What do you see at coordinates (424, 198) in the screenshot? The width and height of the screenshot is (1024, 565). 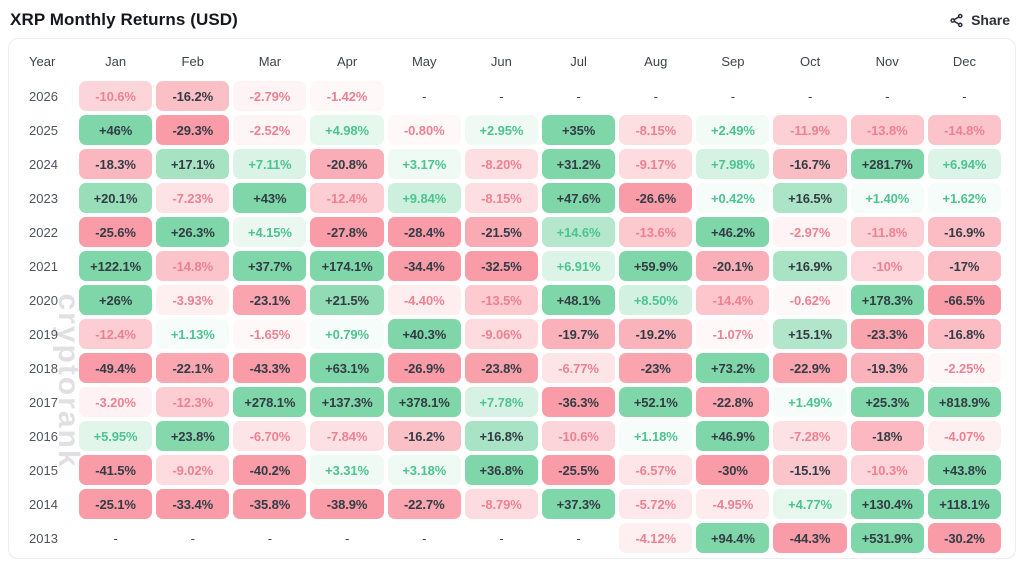 I see `return-cell: +9.84%` at bounding box center [424, 198].